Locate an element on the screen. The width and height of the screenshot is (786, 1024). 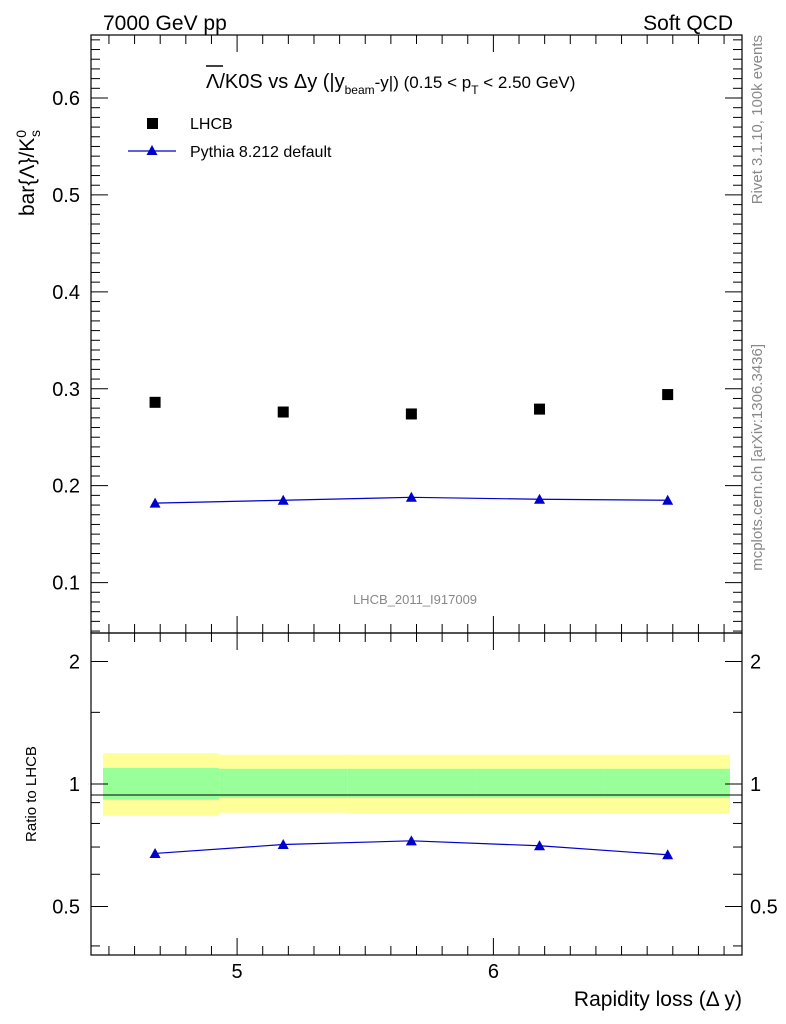
y-tick-label: 0.2 is located at coordinates (66, 487).